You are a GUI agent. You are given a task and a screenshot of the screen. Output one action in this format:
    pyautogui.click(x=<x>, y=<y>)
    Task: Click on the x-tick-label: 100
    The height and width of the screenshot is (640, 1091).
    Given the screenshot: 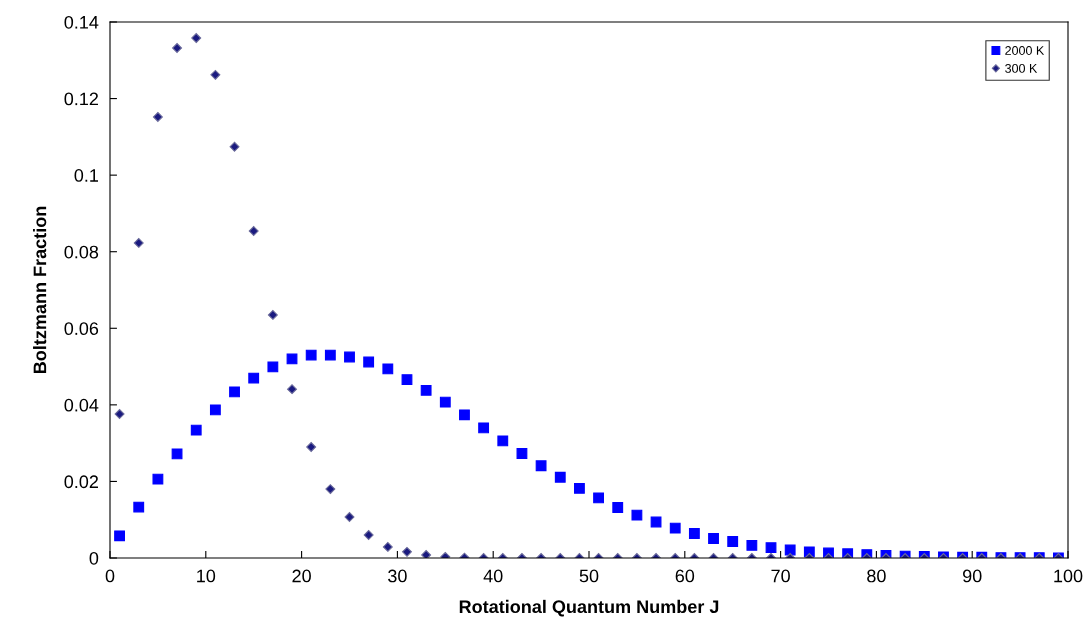 What is the action you would take?
    pyautogui.click(x=1068, y=576)
    